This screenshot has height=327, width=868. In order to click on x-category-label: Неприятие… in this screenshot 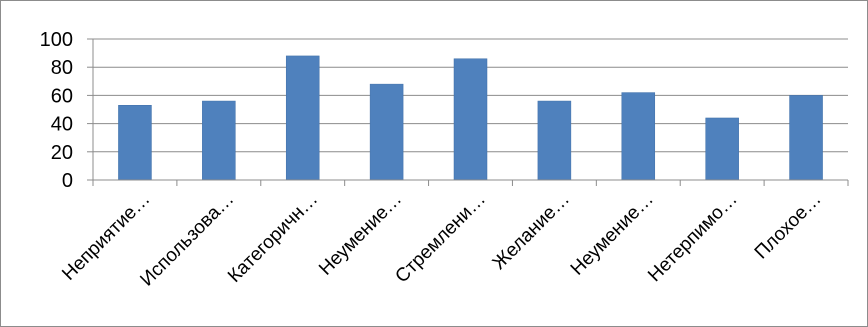, I will do `click(106, 237)`.